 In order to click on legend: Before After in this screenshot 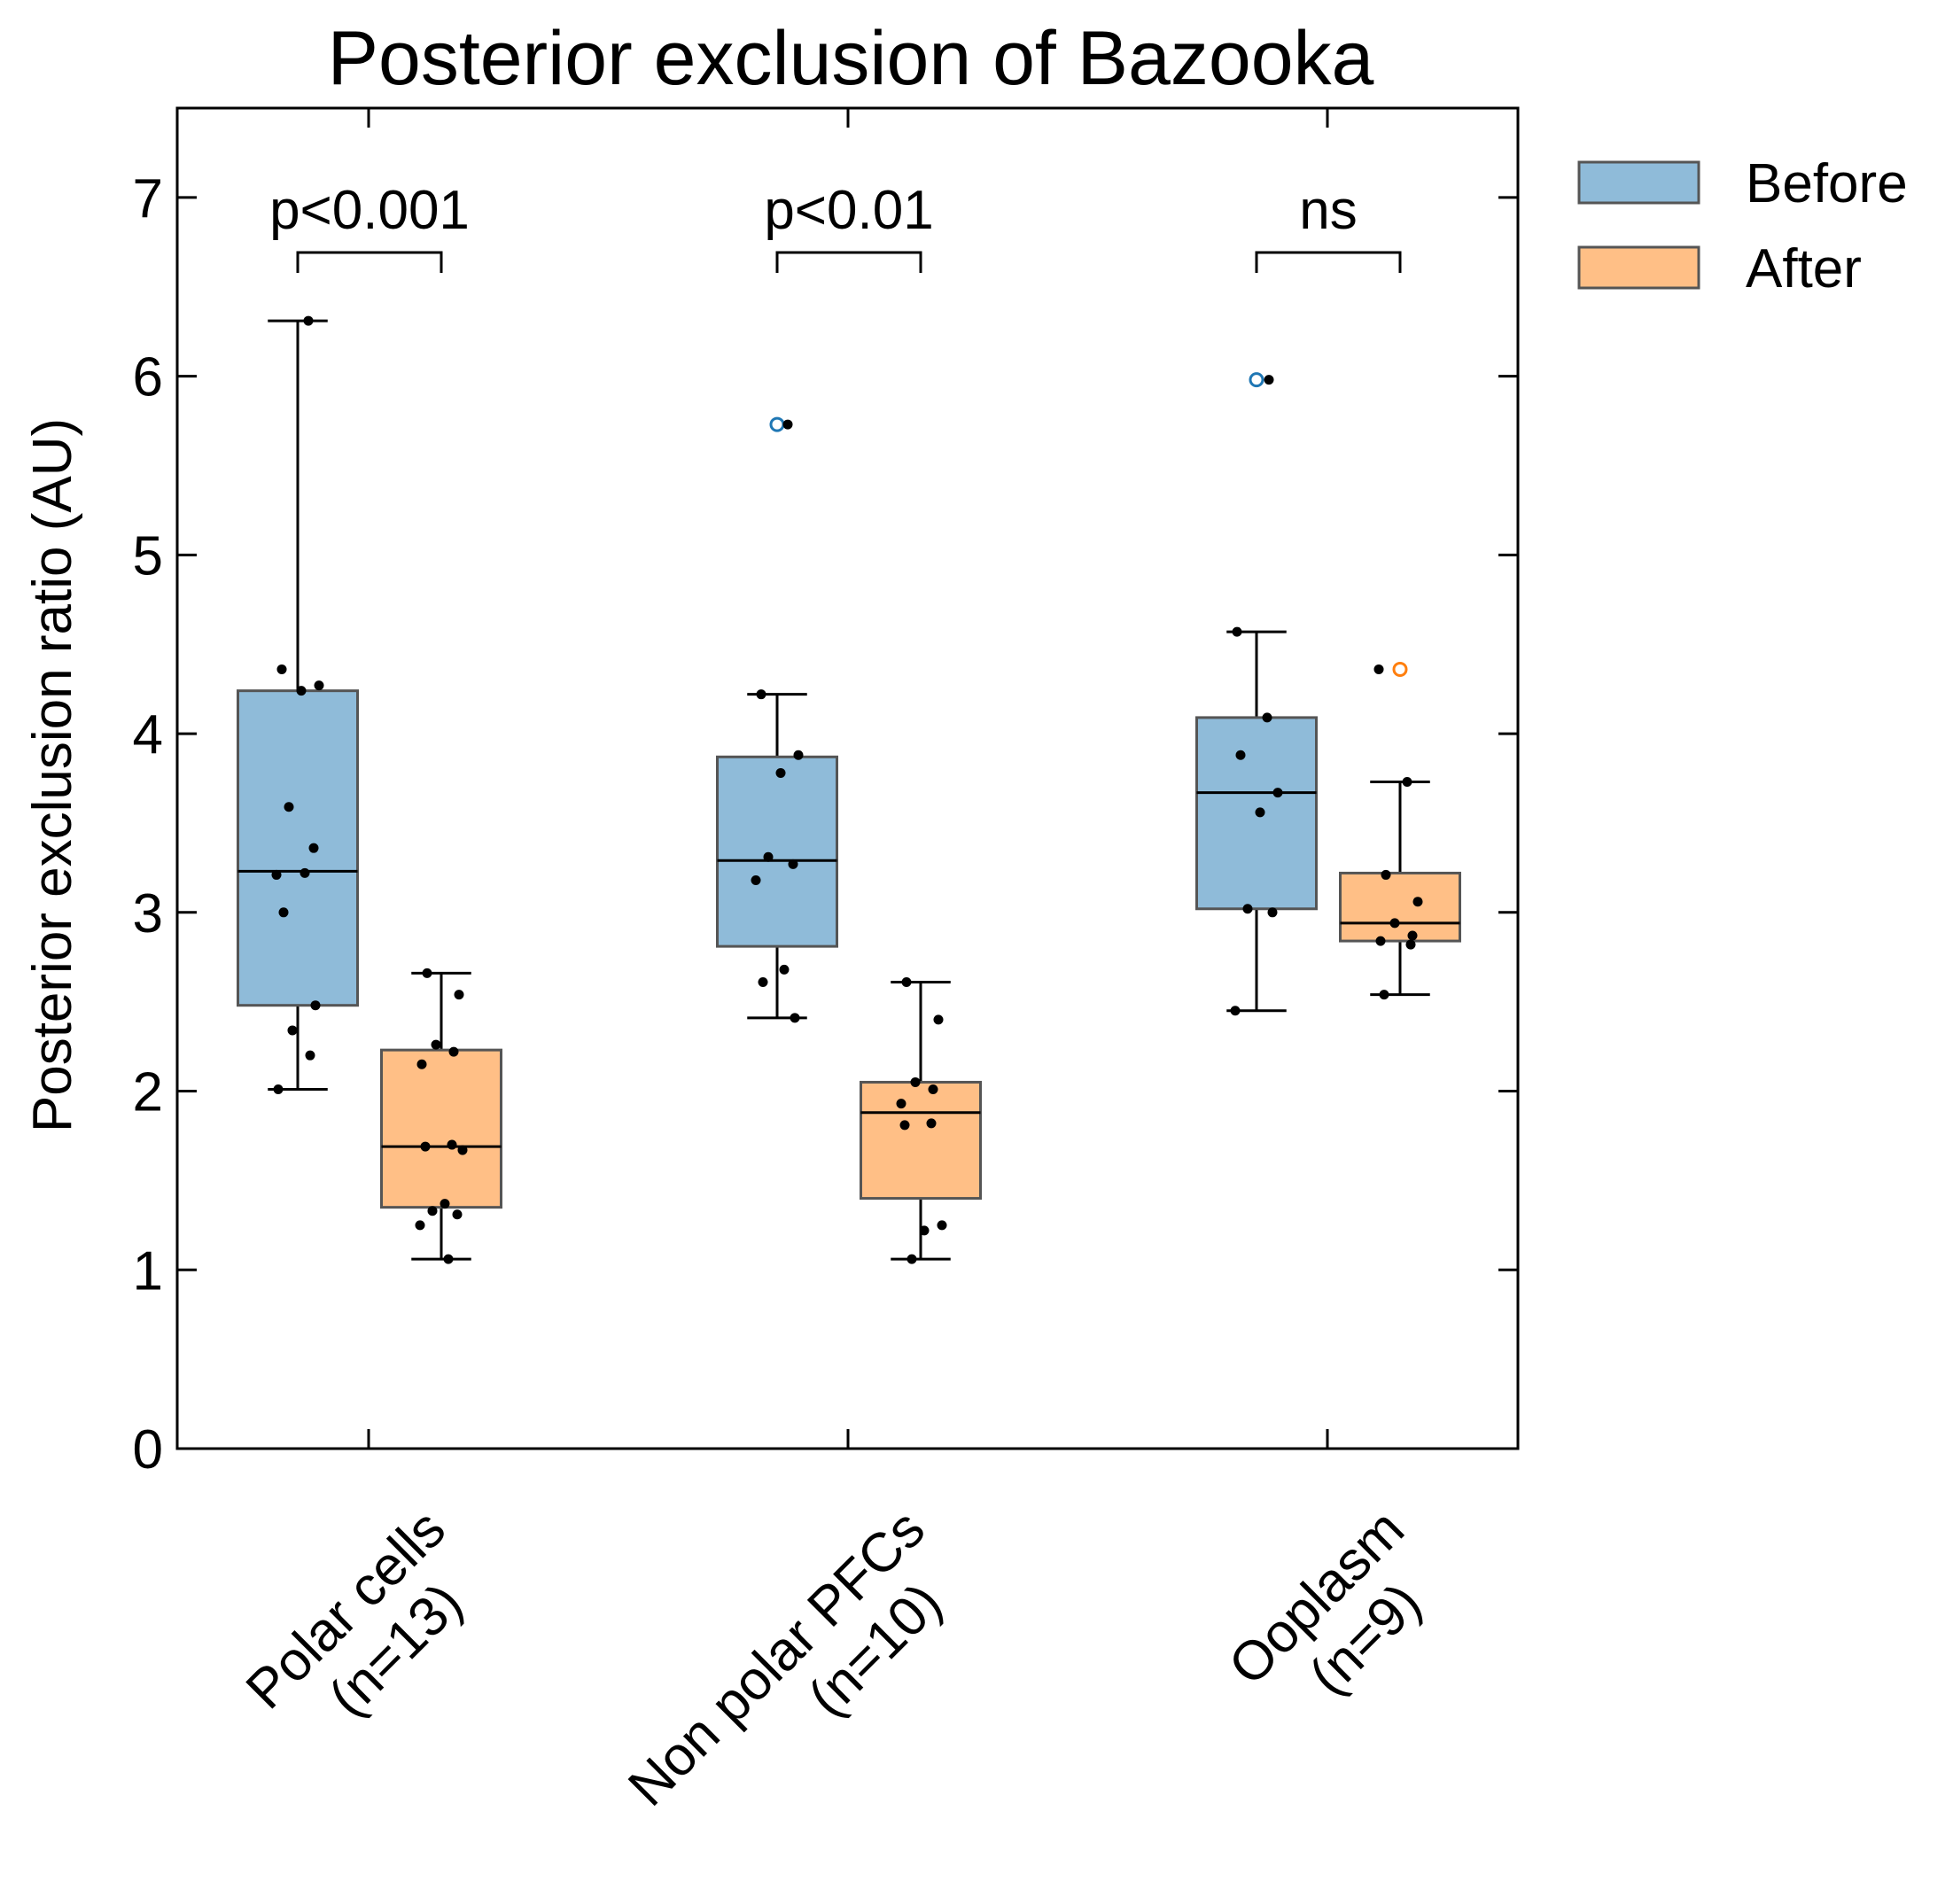, I will do `click(1743, 226)`.